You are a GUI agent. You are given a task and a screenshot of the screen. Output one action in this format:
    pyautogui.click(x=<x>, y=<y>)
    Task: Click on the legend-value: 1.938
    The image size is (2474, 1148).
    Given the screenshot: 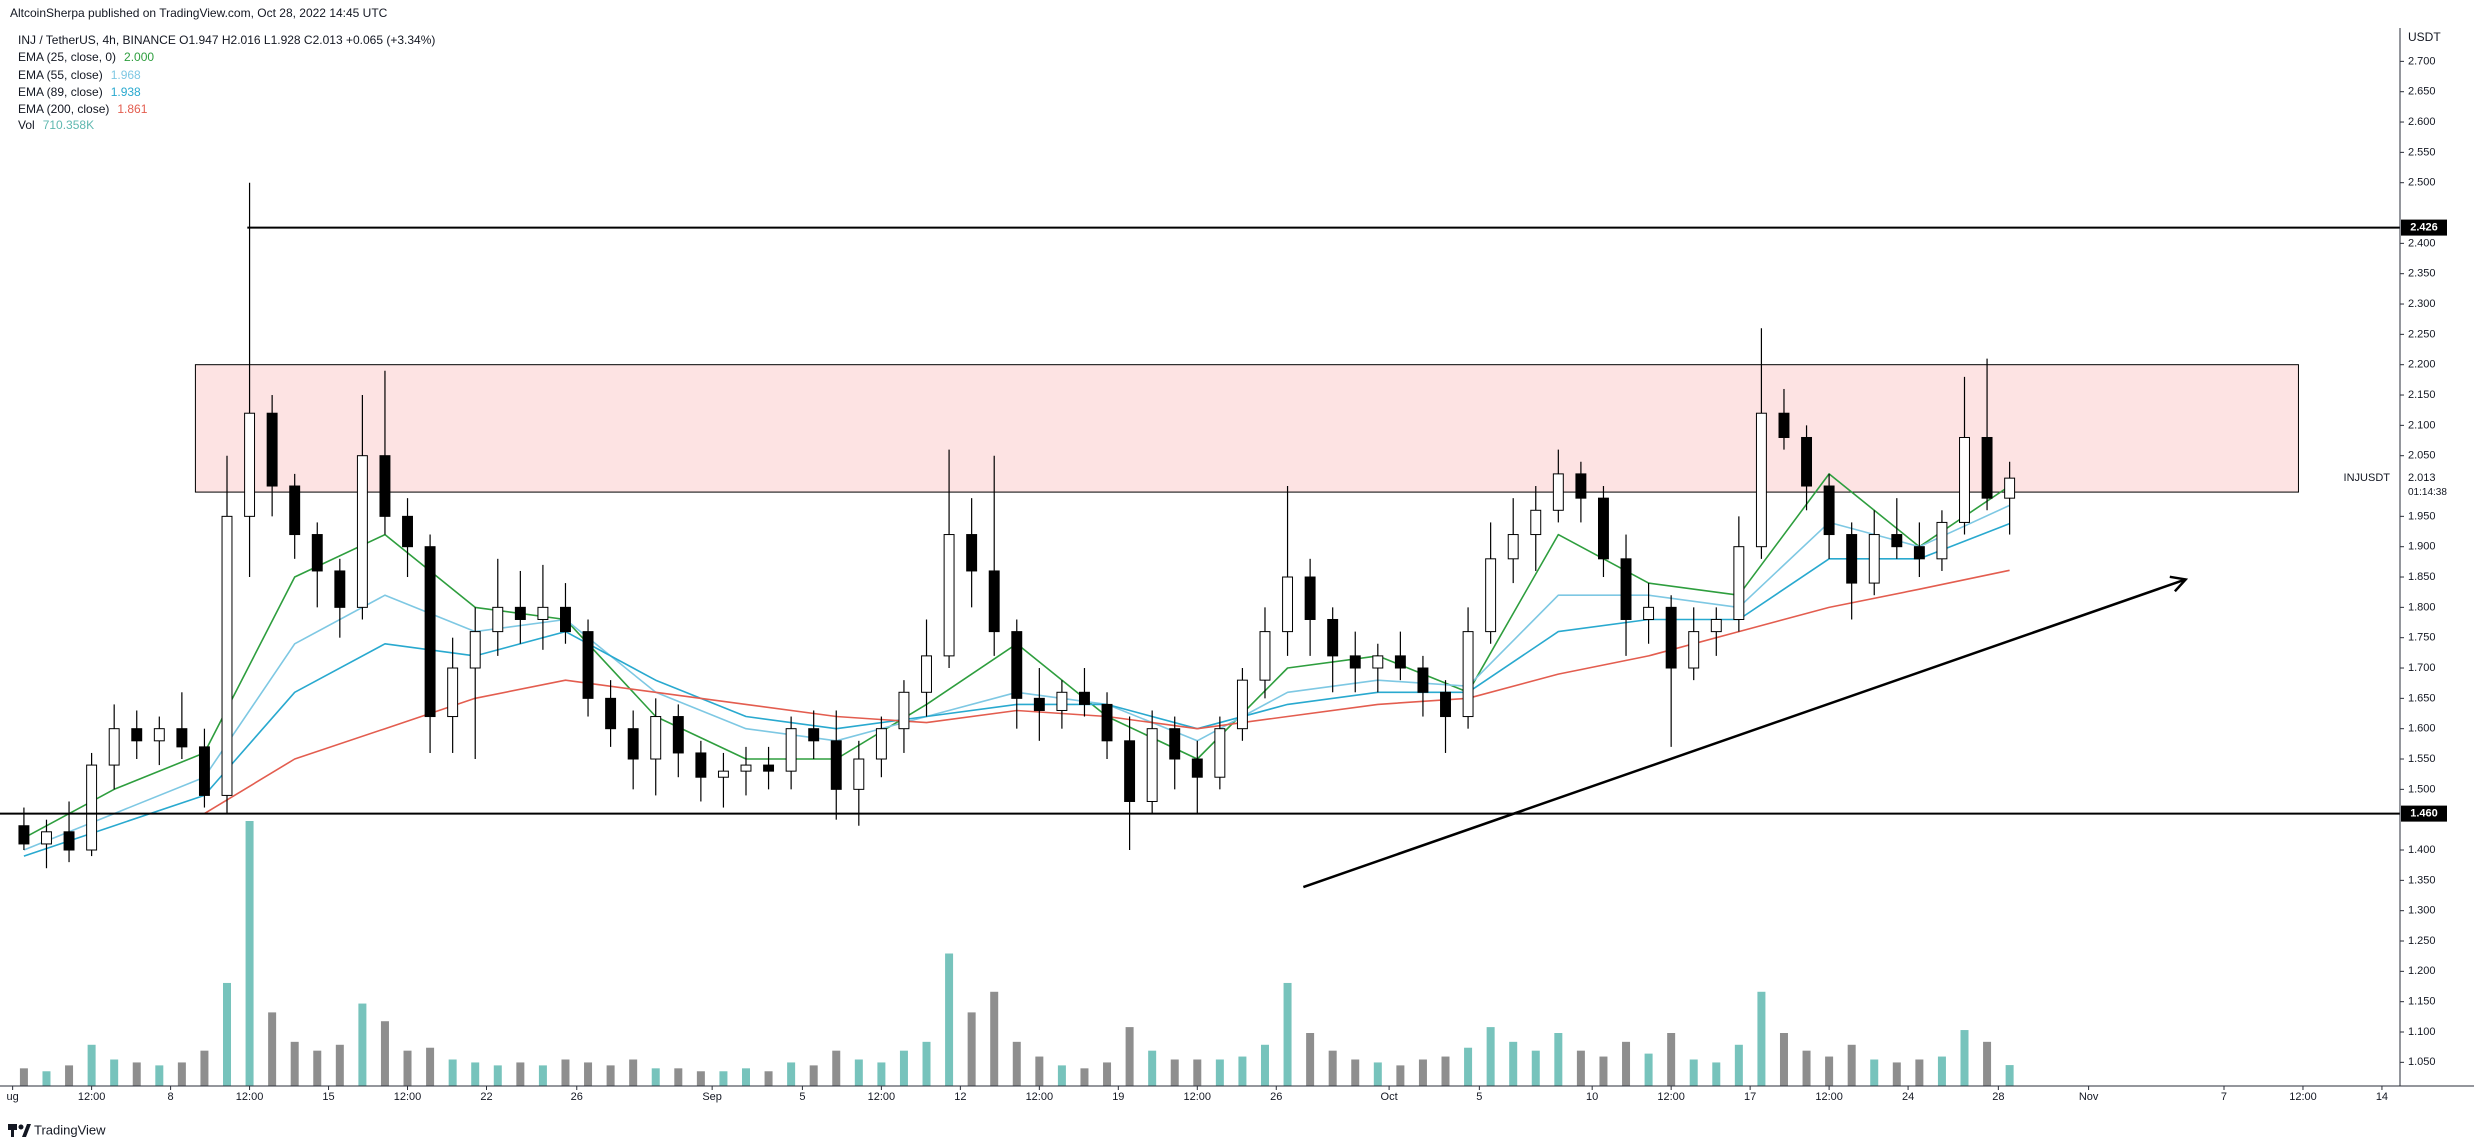 What is the action you would take?
    pyautogui.click(x=126, y=92)
    